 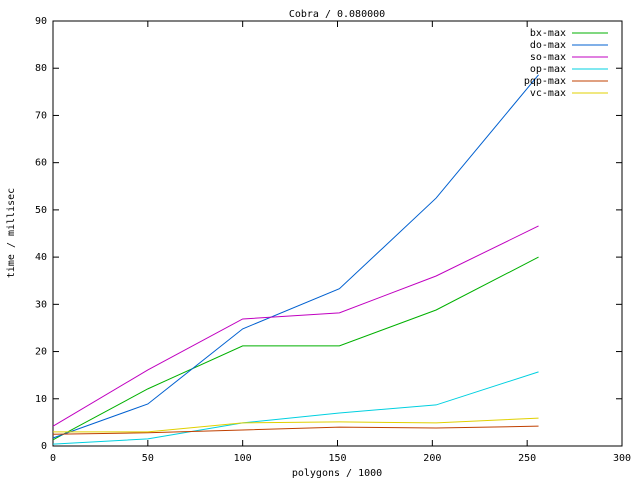 What do you see at coordinates (44, 446) in the screenshot?
I see `y-tick-label: 0` at bounding box center [44, 446].